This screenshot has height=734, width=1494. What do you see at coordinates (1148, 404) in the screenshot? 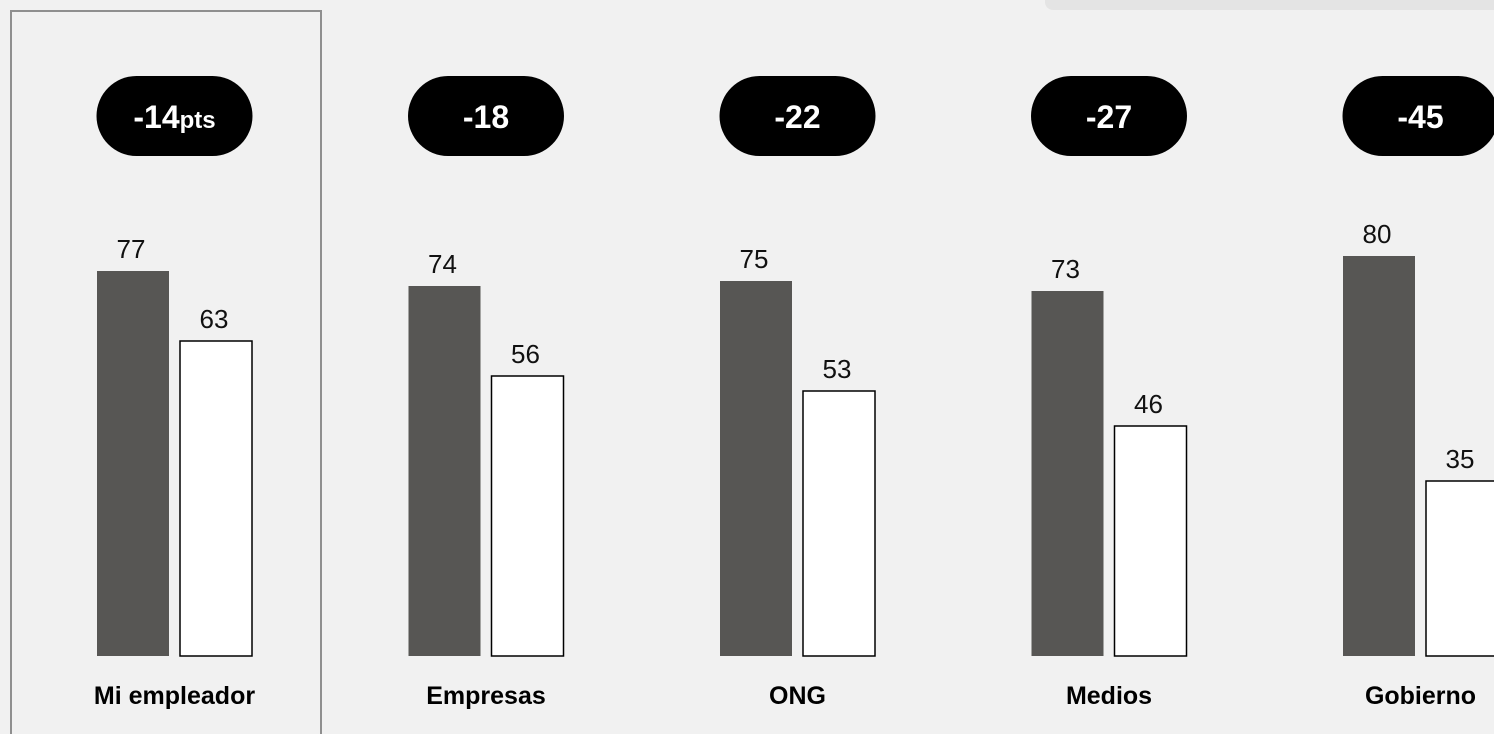
I see `value-label-medios-series-2: 46` at bounding box center [1148, 404].